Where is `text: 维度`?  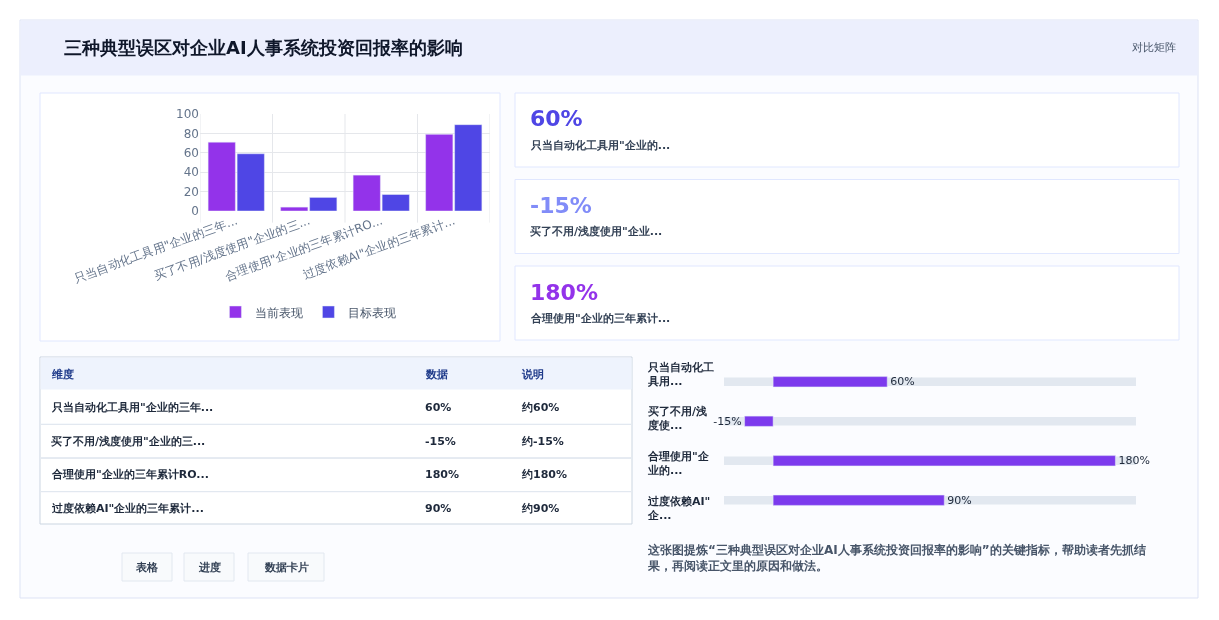 text: 维度 is located at coordinates (62, 374).